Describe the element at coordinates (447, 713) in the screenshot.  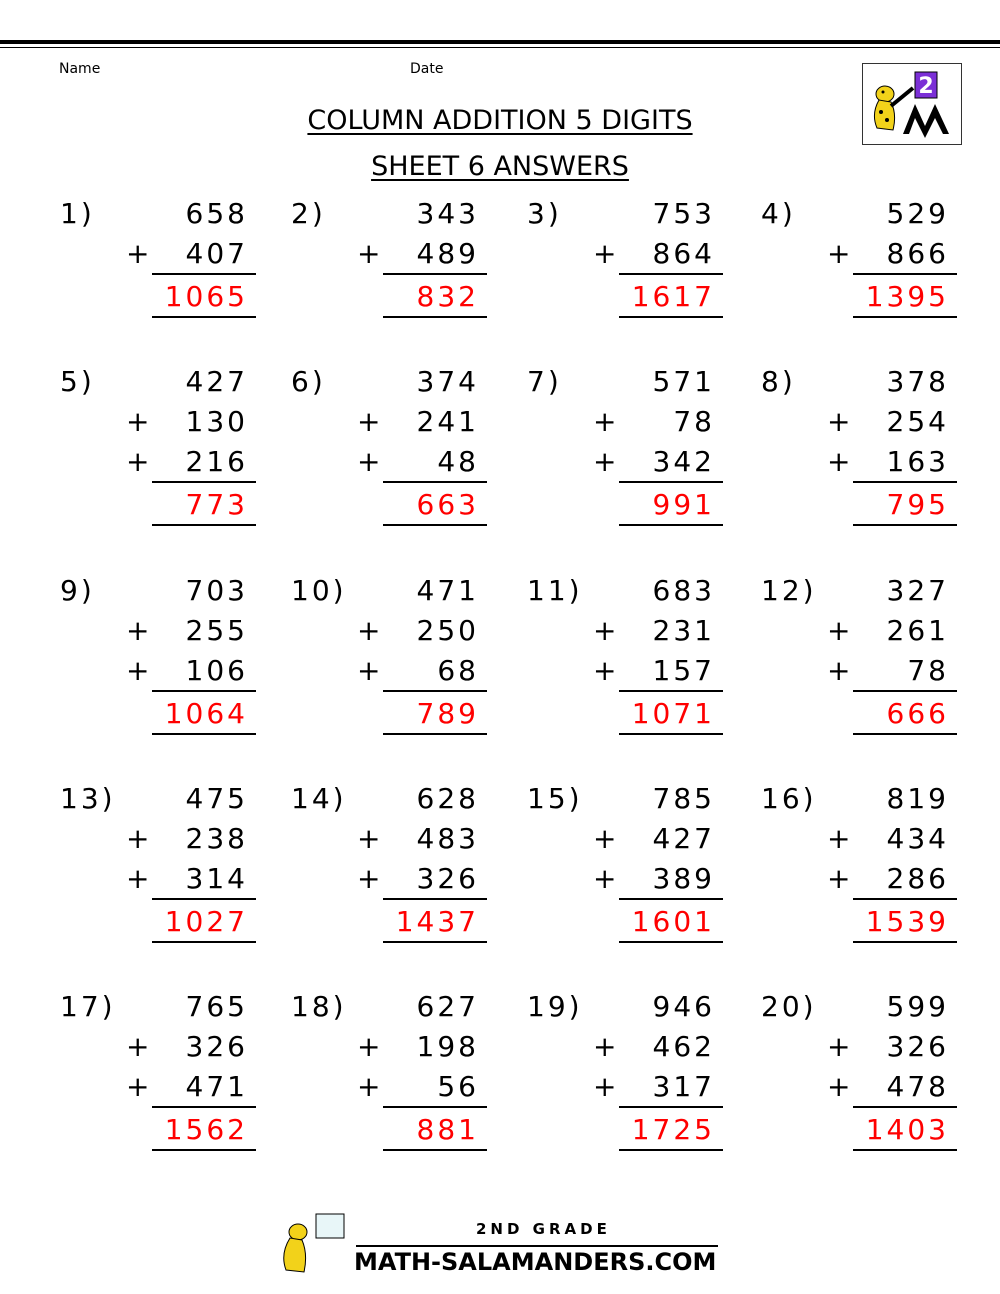
I see `answer: 789` at that location.